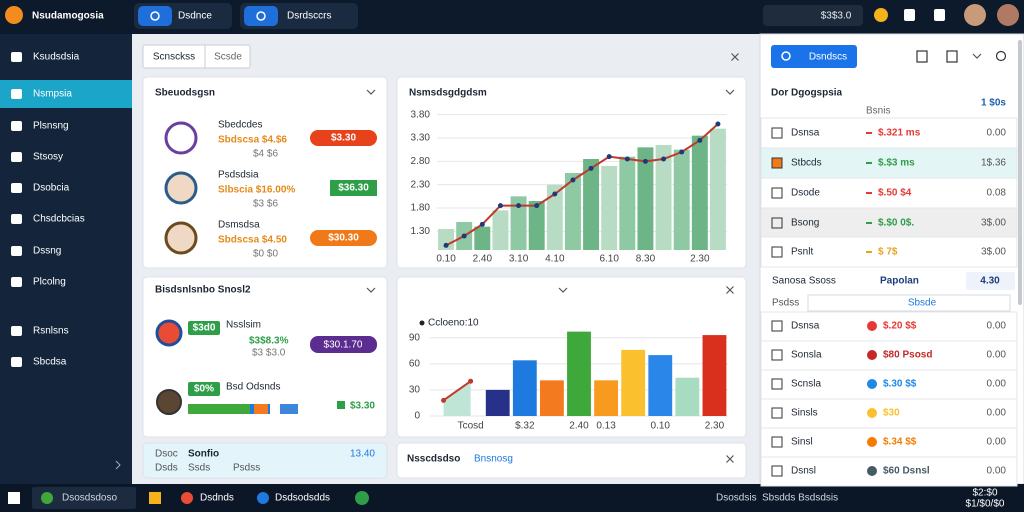 This screenshot has height=512, width=1024. What do you see at coordinates (48, 157) in the screenshot?
I see `sidebar-item: Stsosy` at bounding box center [48, 157].